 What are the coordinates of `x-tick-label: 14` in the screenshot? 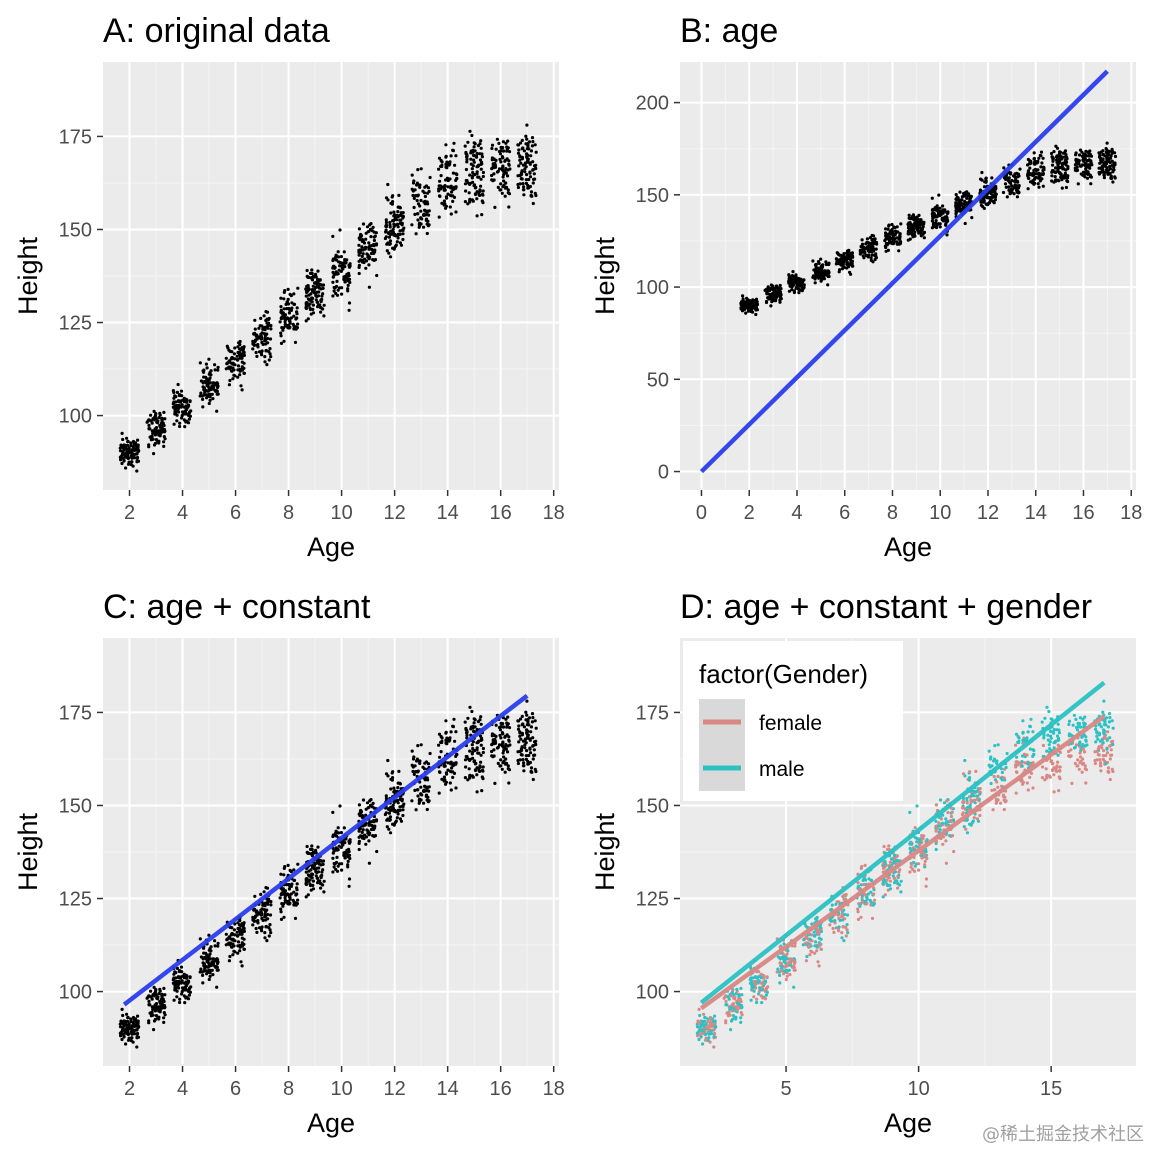 It's located at (448, 513).